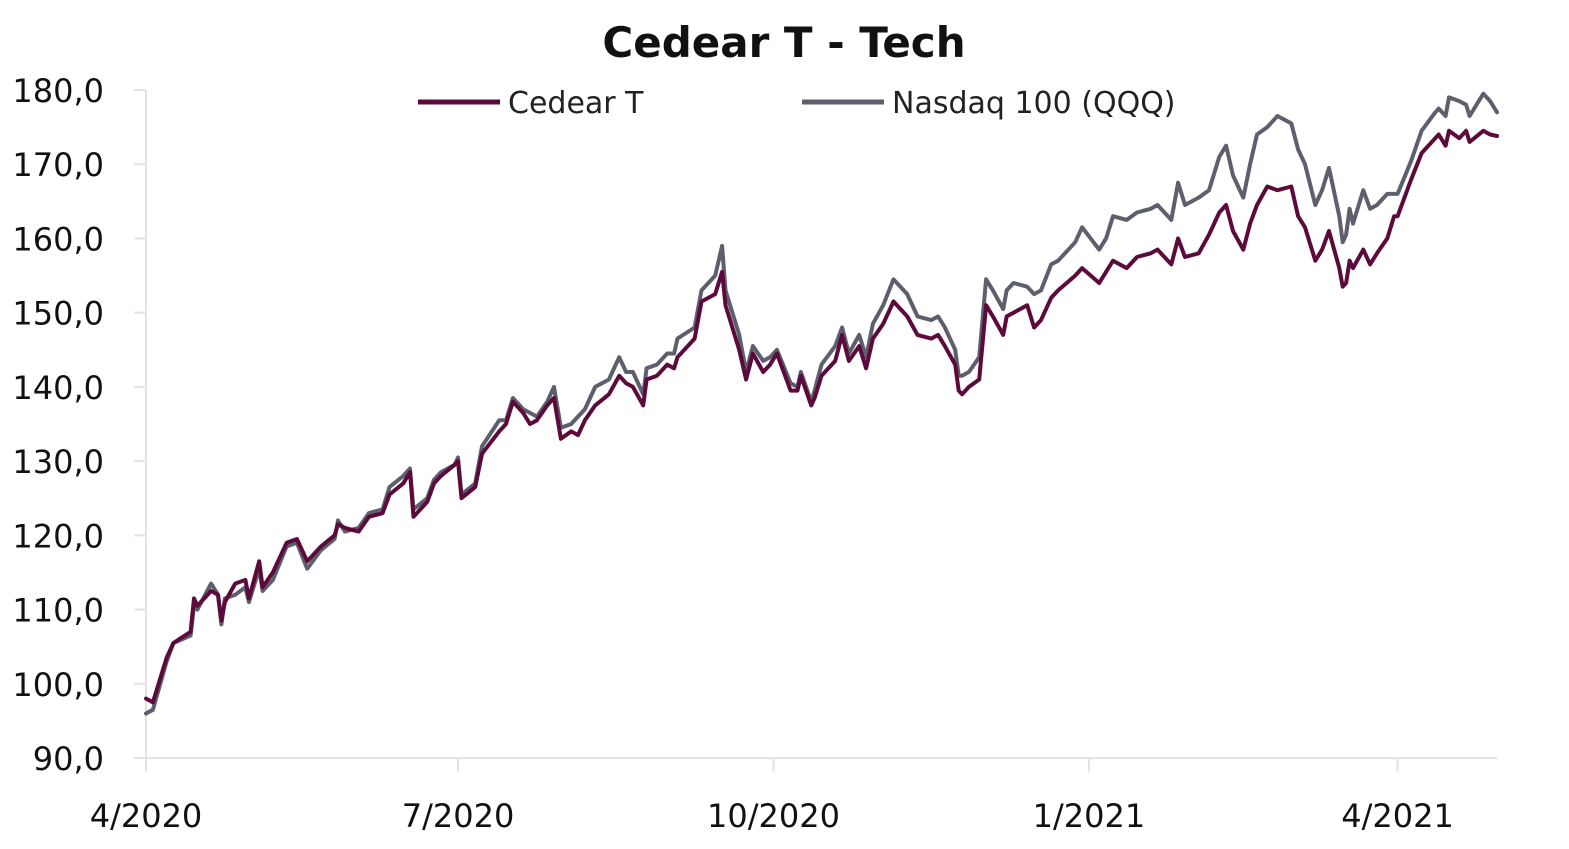 The height and width of the screenshot is (849, 1569). What do you see at coordinates (1089, 816) in the screenshot?
I see `x-tick-label: 1/2021` at bounding box center [1089, 816].